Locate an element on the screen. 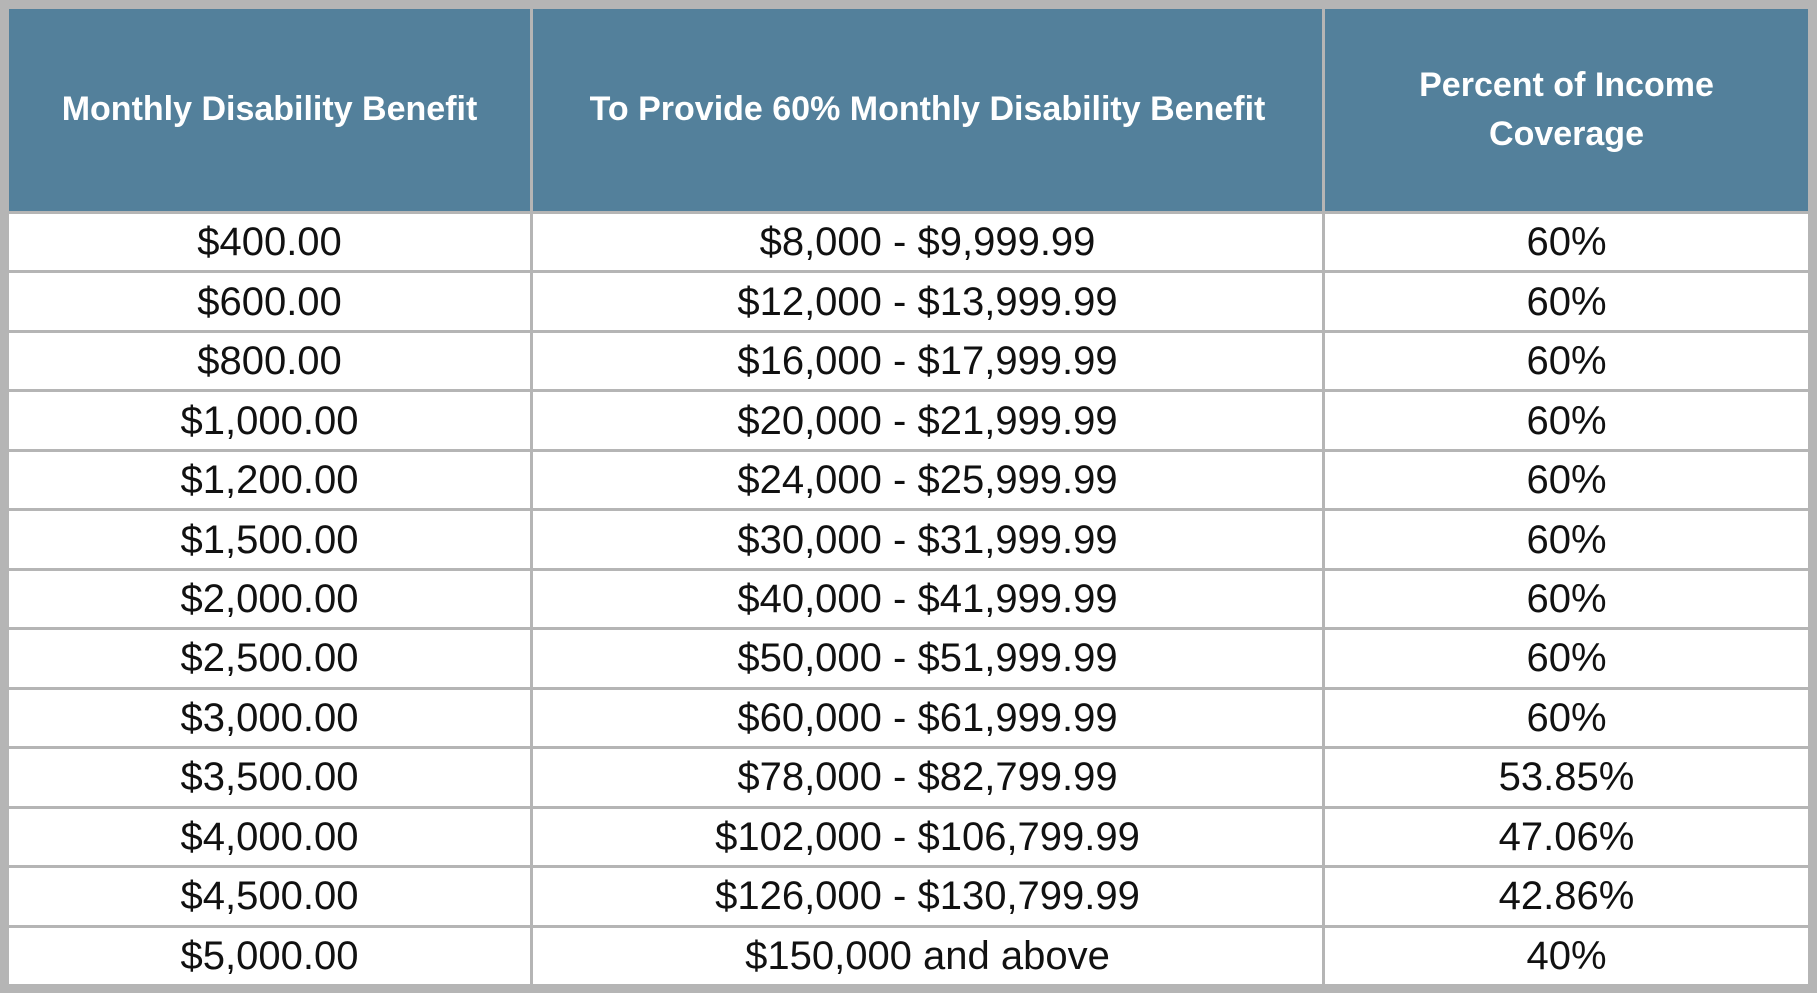 This screenshot has height=993, width=1817. table-cell: $50,000 - $51,999.99 is located at coordinates (927, 658).